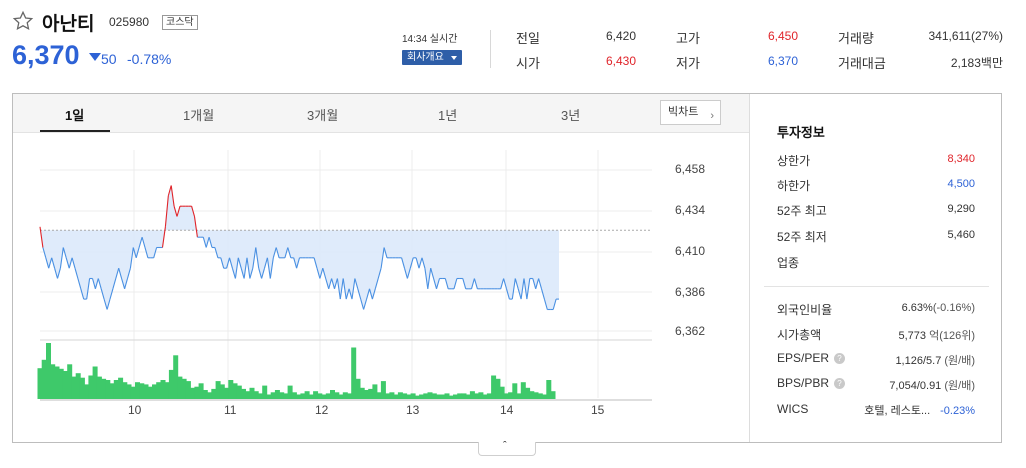 Image resolution: width=1026 pixels, height=468 pixels. What do you see at coordinates (571, 115) in the screenshot?
I see `tab-3year: 3년` at bounding box center [571, 115].